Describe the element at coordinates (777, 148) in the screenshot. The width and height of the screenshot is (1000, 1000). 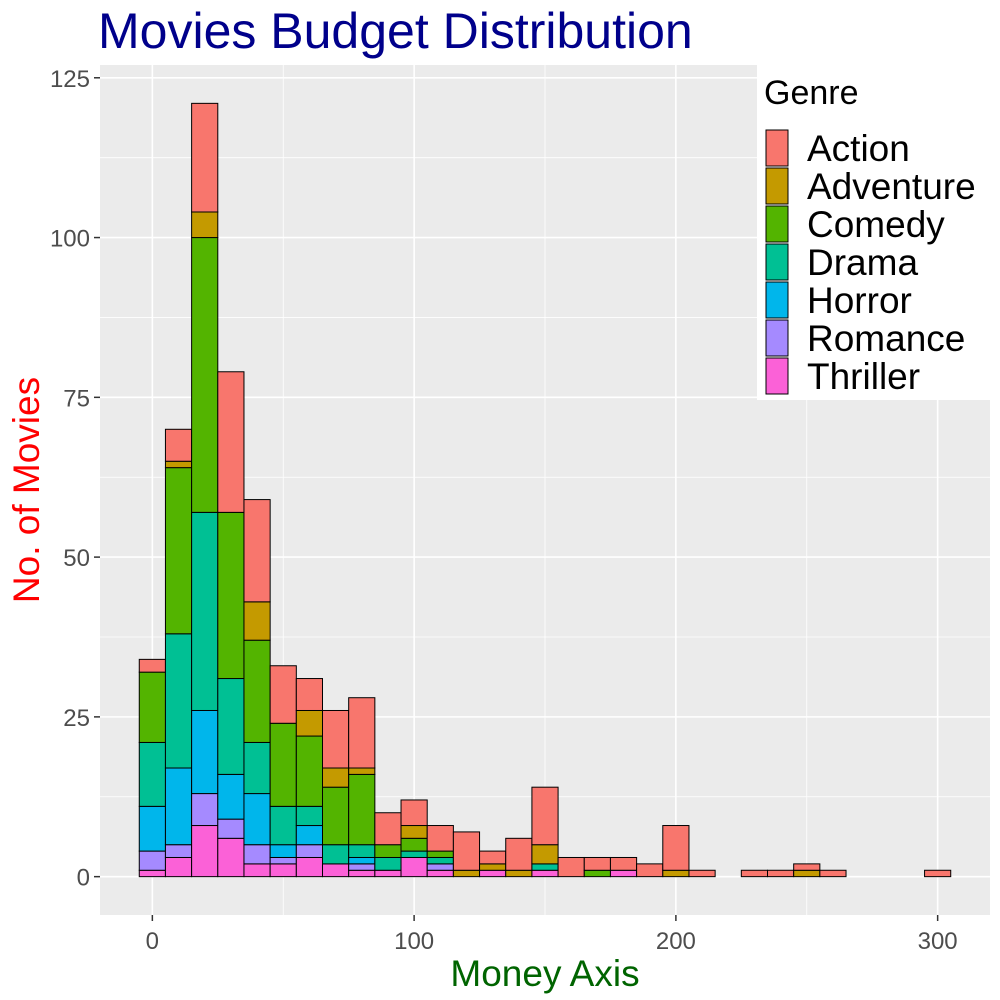
I see `legend-swatch-action` at that location.